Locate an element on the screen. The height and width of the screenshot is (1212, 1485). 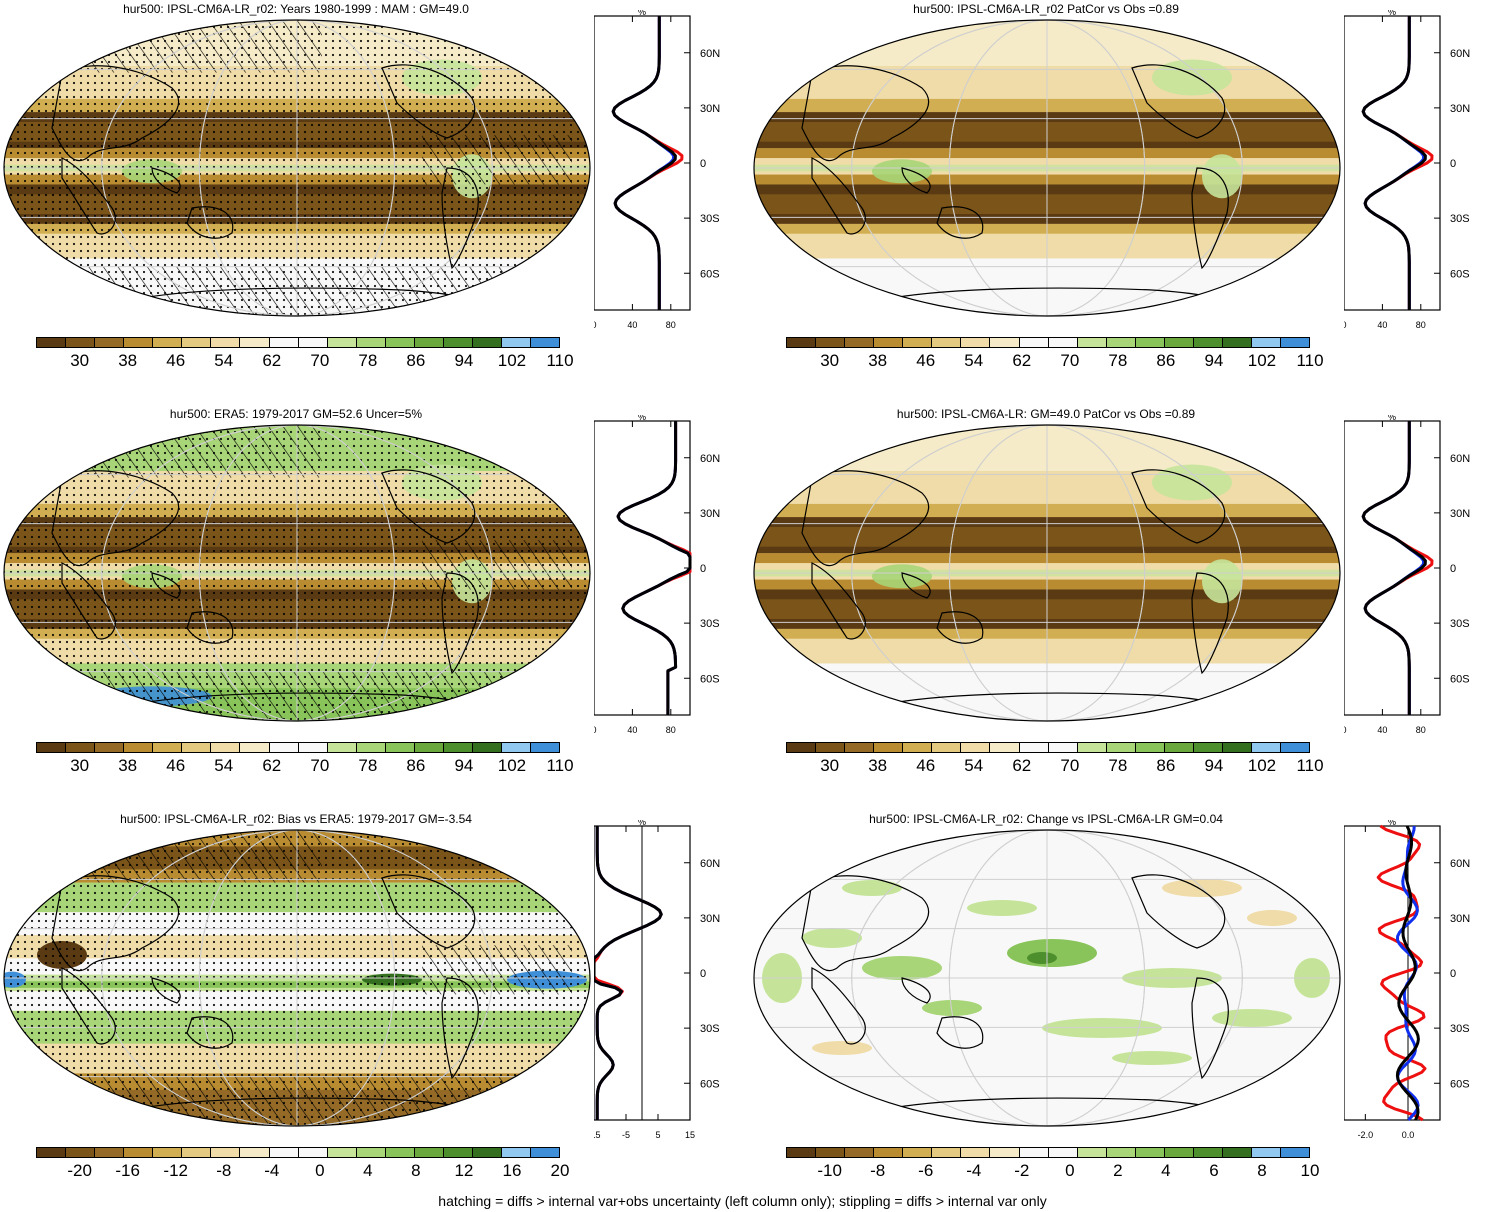
zonal-series-blue is located at coordinates (643, 163).